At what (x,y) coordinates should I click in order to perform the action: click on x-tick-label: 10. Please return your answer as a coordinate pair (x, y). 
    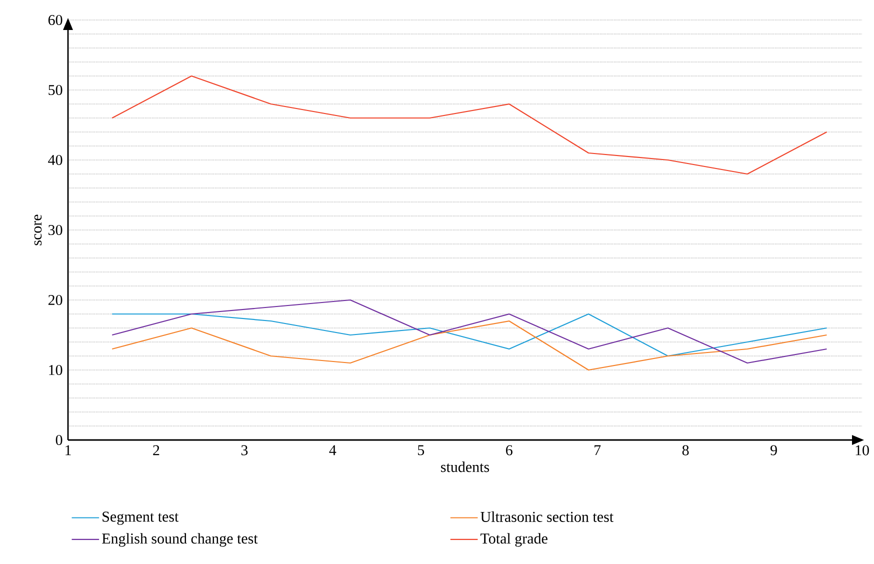
    Looking at the image, I should click on (862, 450).